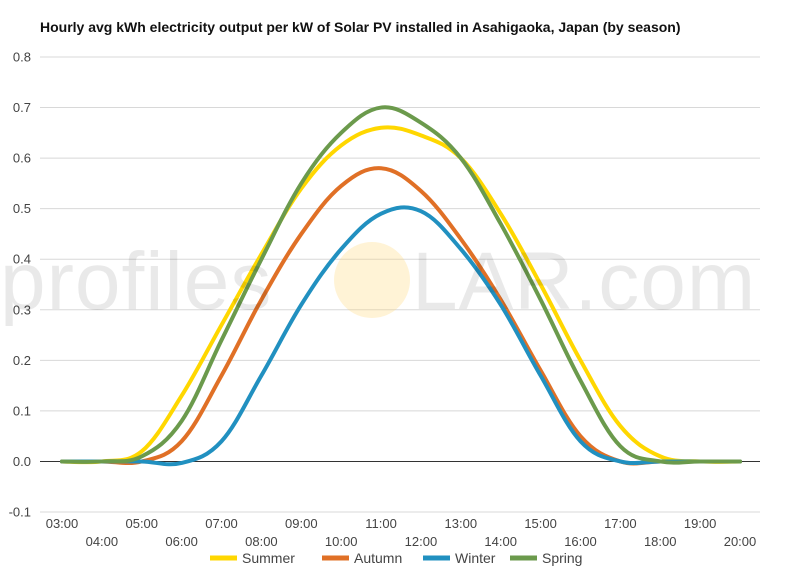 This screenshot has width=800, height=570. Describe the element at coordinates (22, 309) in the screenshot. I see `y-tick-label: 0.3` at that location.